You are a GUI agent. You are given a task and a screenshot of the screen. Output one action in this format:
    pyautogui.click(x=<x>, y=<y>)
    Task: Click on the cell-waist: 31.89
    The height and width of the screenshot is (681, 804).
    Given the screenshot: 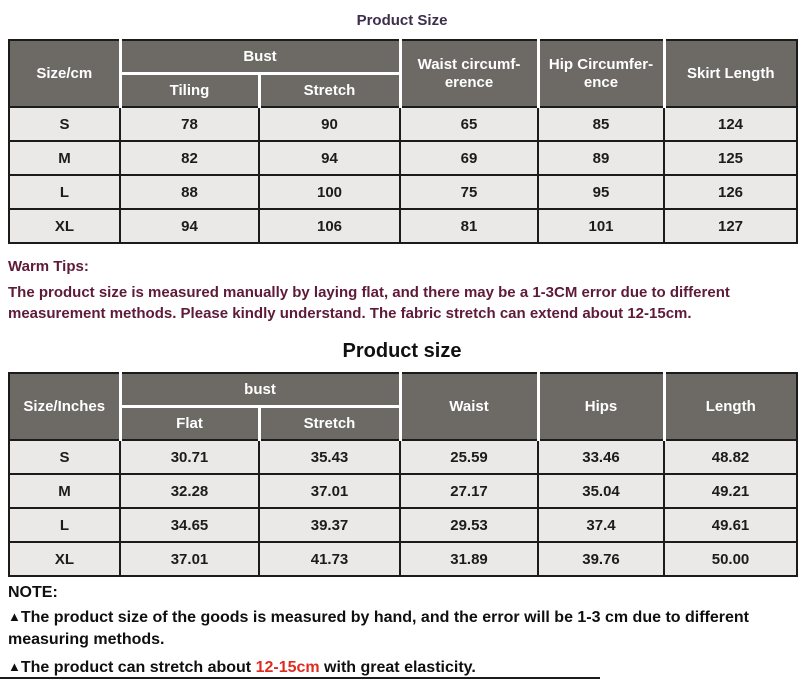 What is the action you would take?
    pyautogui.click(x=469, y=559)
    